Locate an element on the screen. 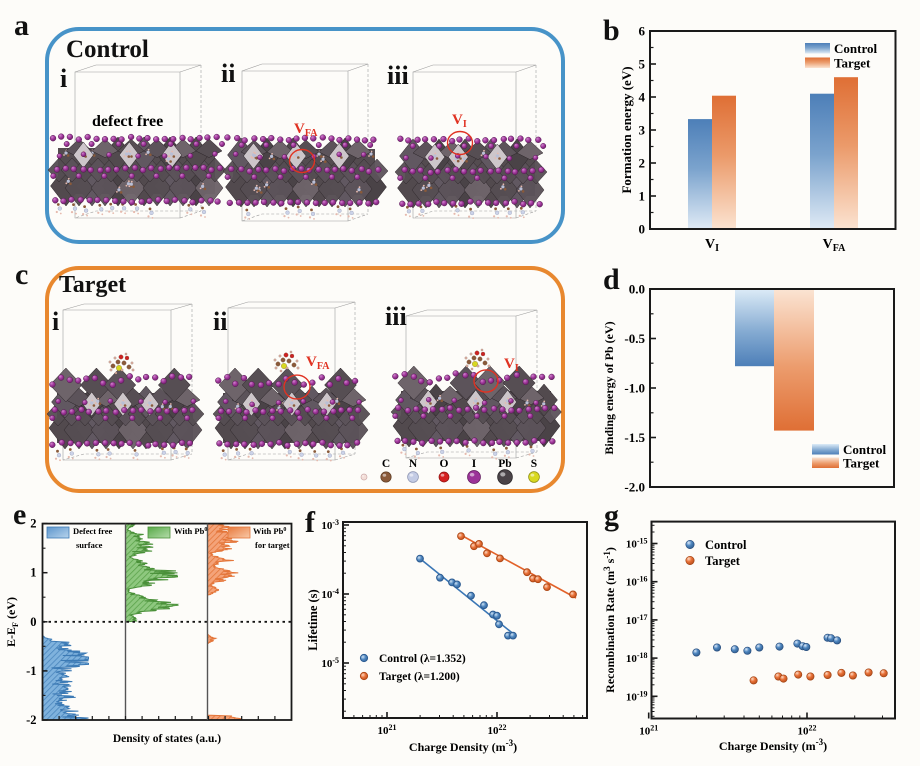  svg-text: S is located at coordinates (534, 464).